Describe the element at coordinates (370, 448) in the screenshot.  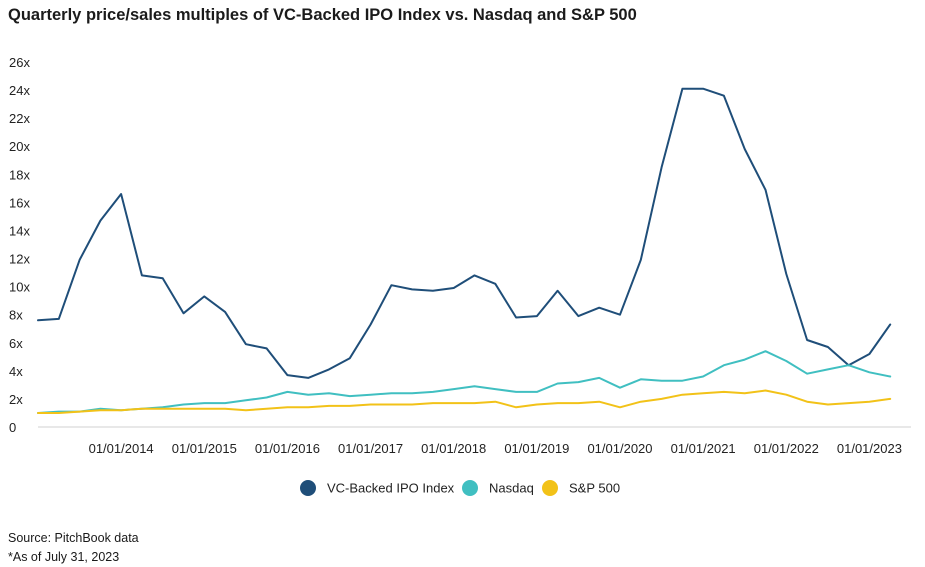
I see `x-tick-label: 01/01/2017` at that location.